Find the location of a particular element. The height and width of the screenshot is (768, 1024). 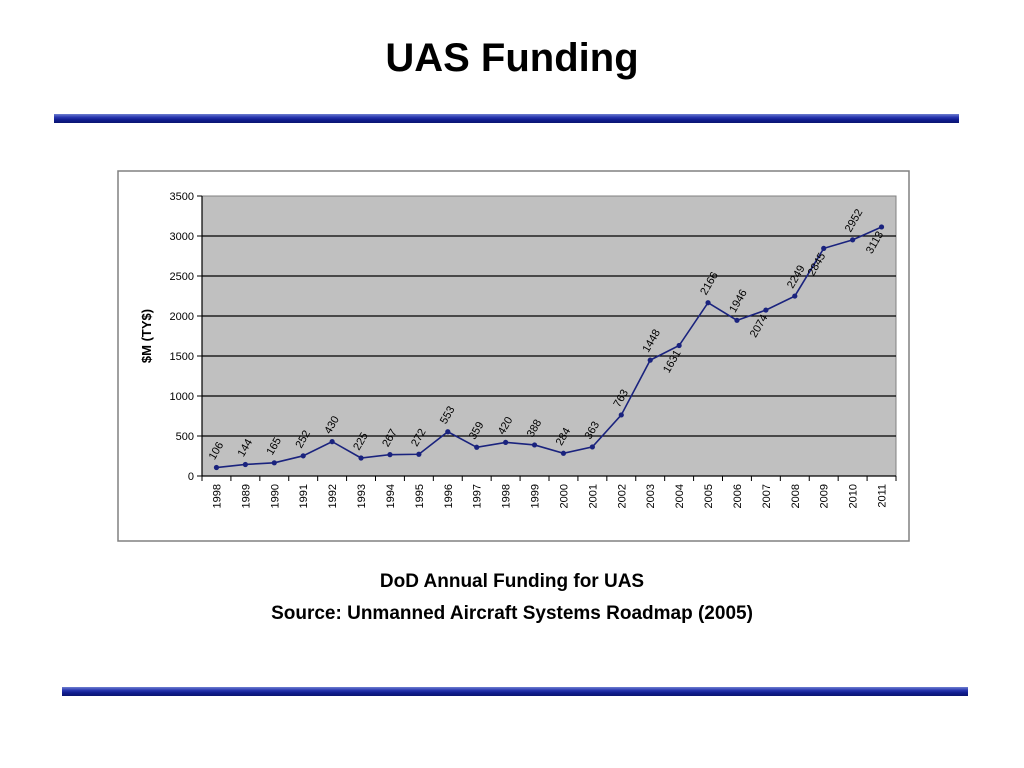

x-tick-label: 2002 is located at coordinates (622, 496).